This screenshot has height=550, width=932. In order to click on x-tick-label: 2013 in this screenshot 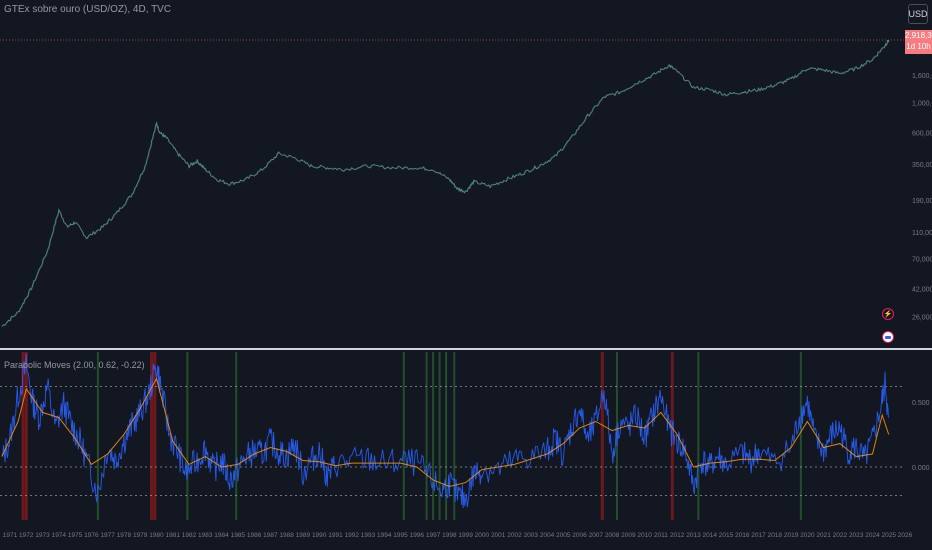, I will do `click(693, 535)`.